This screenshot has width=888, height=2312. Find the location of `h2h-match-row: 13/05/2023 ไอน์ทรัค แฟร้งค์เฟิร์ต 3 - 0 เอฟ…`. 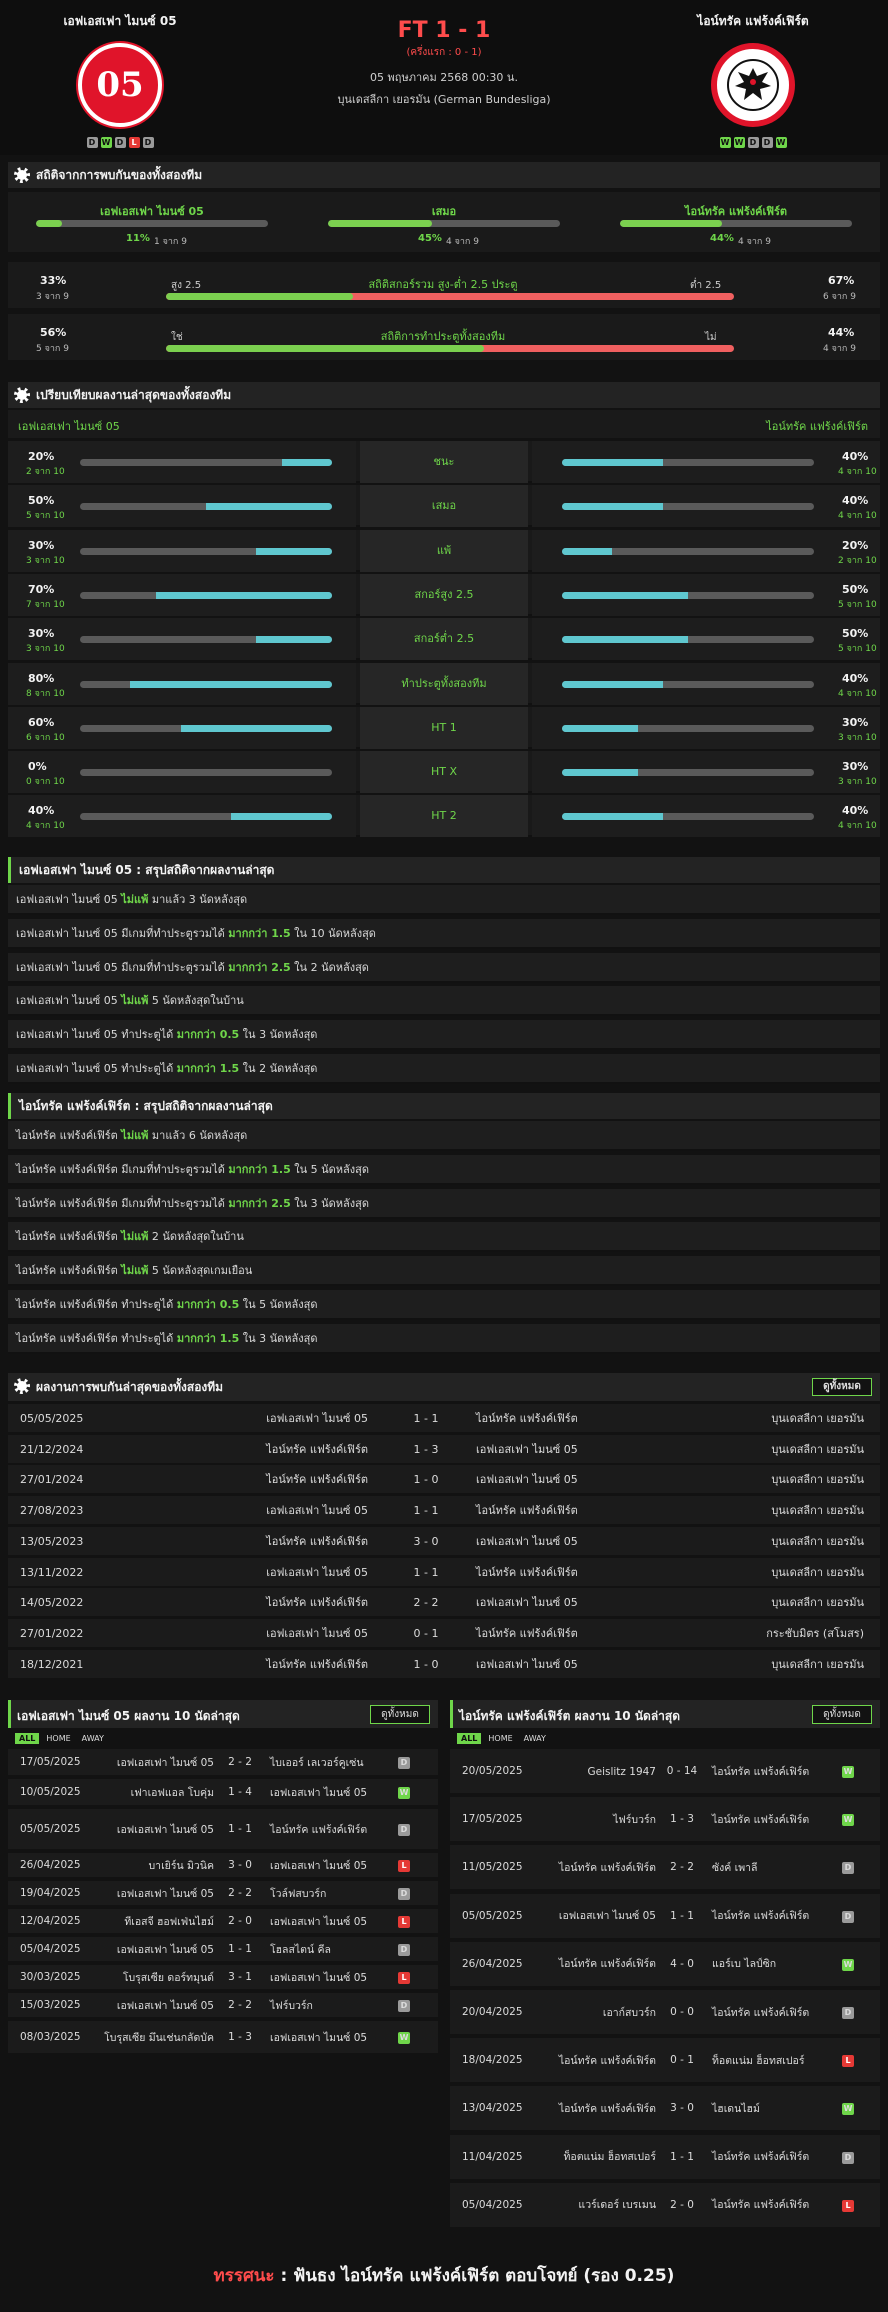

h2h-match-row: 13/05/2023 ไอน์ทรัค แฟร้งค์เฟิร์ต 3 - 0 เอฟ… is located at coordinates (444, 1541).